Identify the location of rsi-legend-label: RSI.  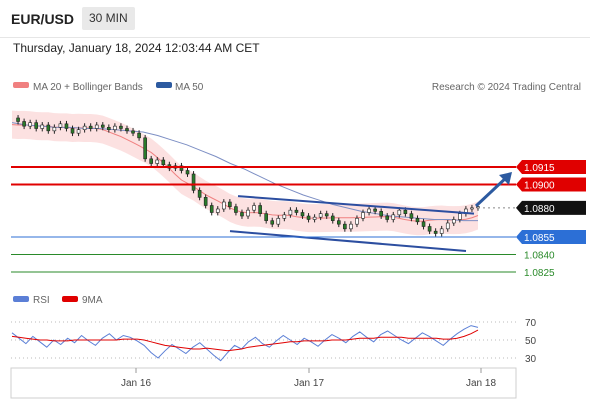
(41, 300).